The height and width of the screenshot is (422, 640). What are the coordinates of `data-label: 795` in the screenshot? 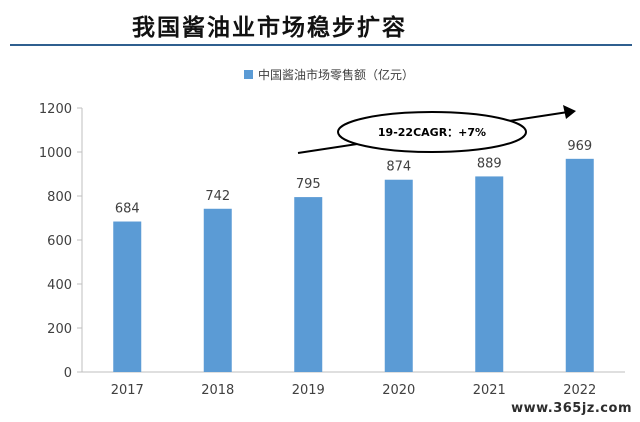 It's located at (308, 184).